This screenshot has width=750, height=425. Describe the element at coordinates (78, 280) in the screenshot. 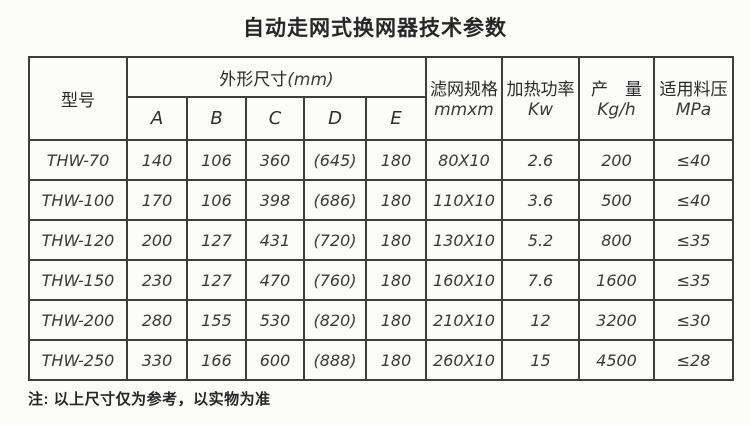

I see `cell-model: THW-150` at that location.